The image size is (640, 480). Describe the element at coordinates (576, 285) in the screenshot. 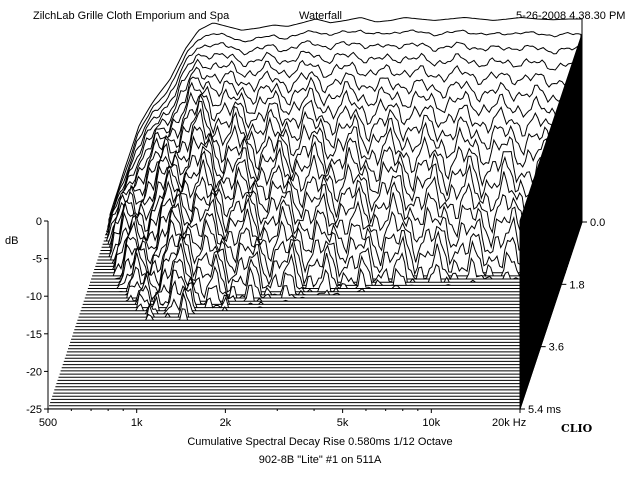

I see `time-tick-label: 1.8` at that location.